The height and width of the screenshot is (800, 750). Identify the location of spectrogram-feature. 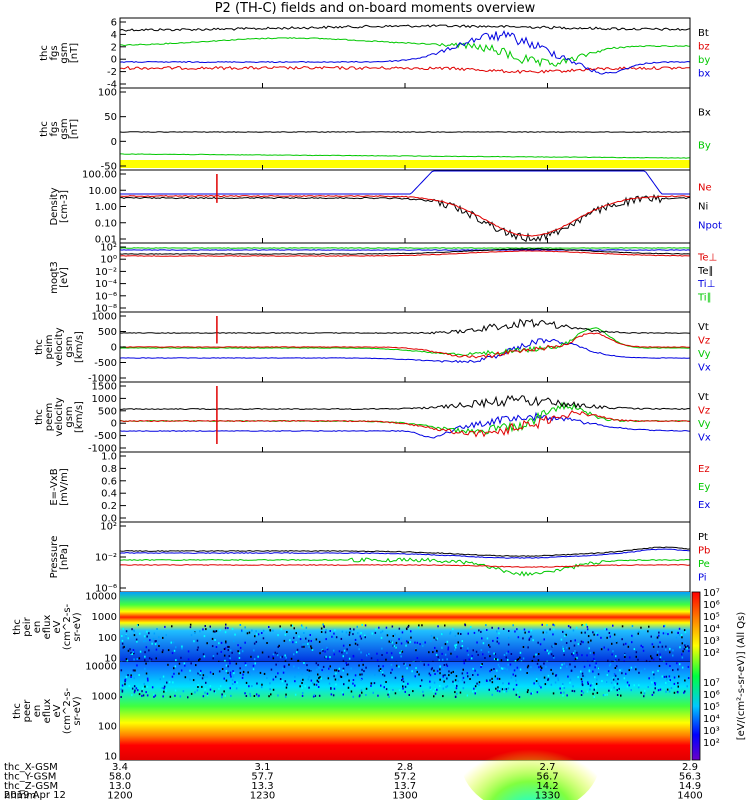
(530, 753).